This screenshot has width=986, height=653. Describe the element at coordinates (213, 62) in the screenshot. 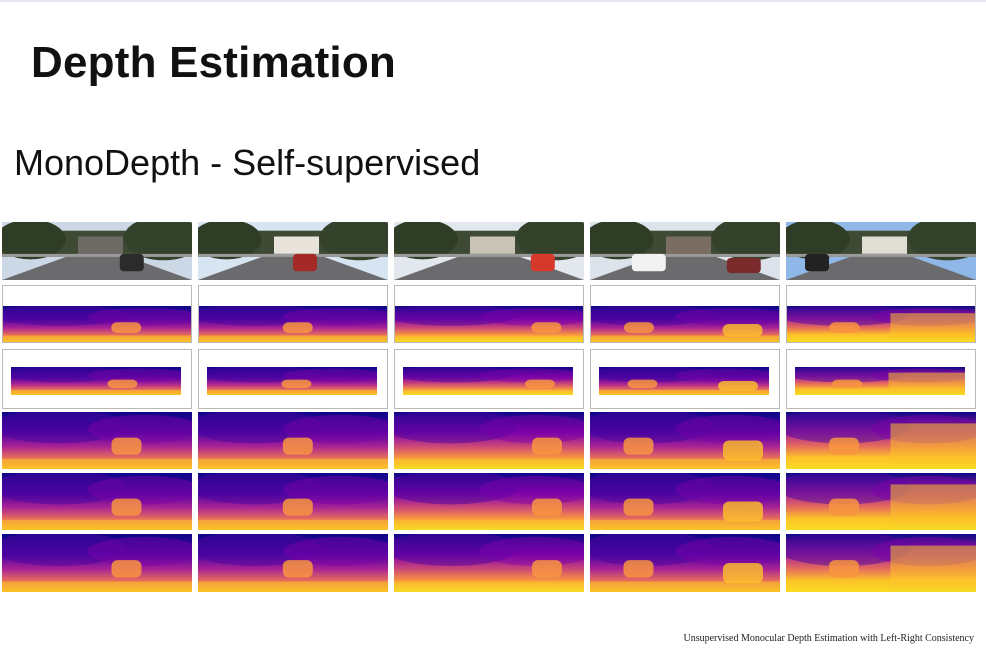

I see `slide-title: Depth Estimation` at that location.